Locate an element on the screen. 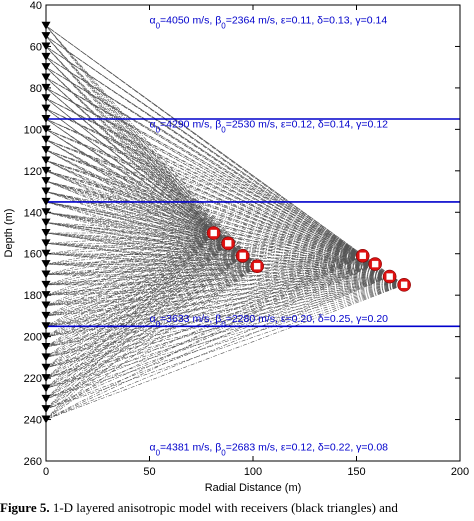 The width and height of the screenshot is (474, 521). y-tick-label: 140 is located at coordinates (33, 213).